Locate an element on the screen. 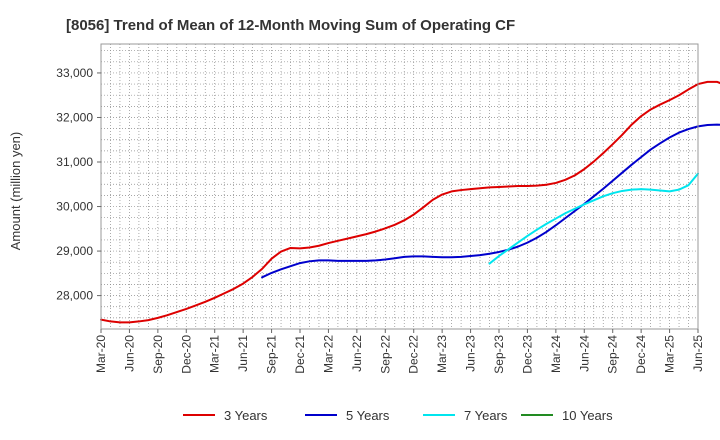  x-tick-label: Jun-21 is located at coordinates (243, 353).